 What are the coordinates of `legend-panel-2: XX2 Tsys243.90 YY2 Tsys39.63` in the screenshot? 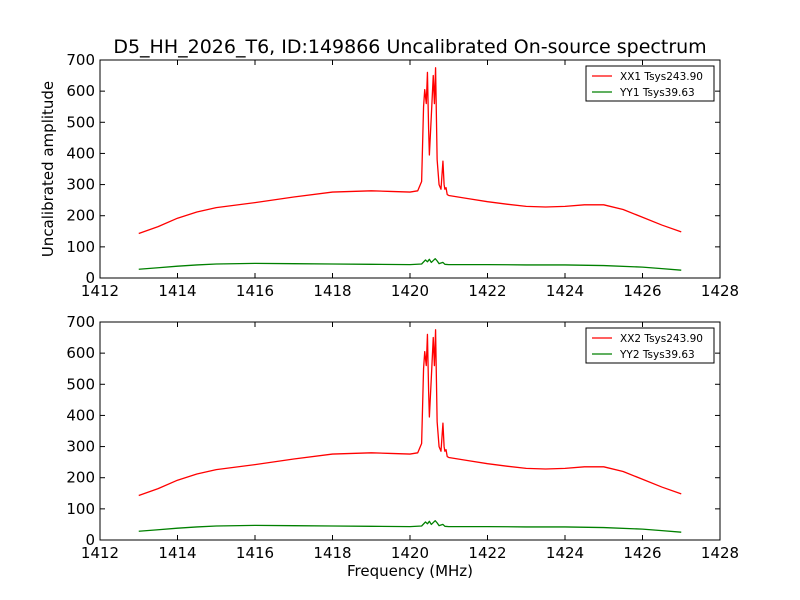 It's located at (650, 345).